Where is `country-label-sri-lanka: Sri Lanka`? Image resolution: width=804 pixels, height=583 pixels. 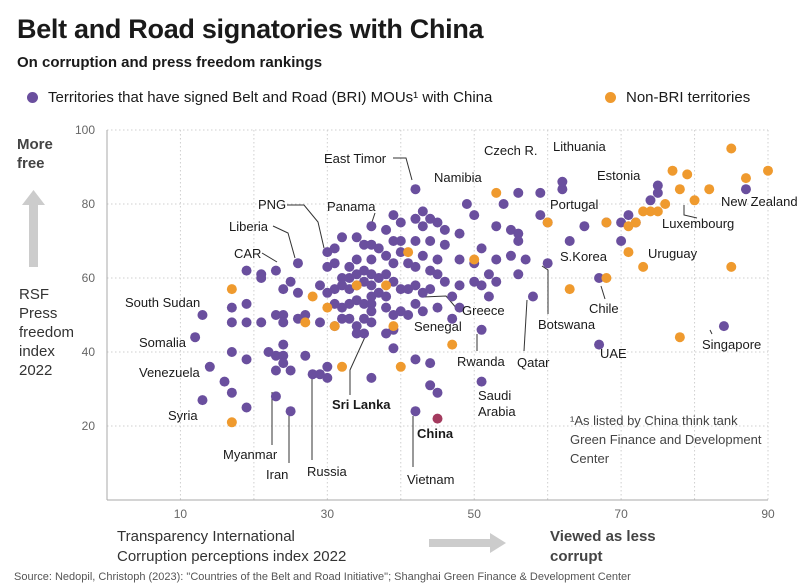 country-label-sri-lanka: Sri Lanka is located at coordinates (361, 404).